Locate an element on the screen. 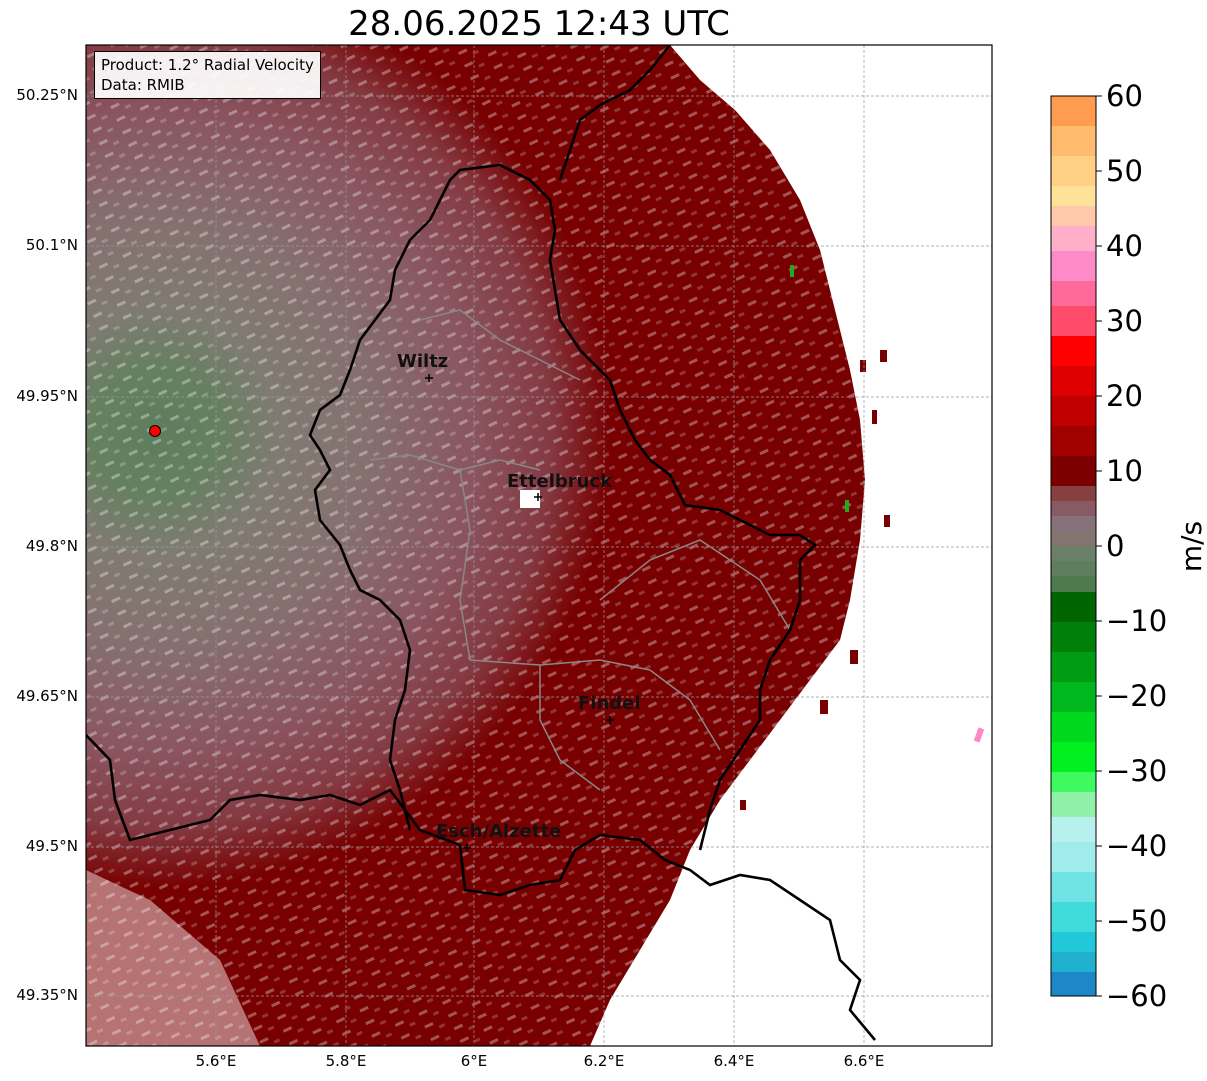 The image size is (1207, 1081). lon-tick-label: 6.4°E is located at coordinates (734, 1061).